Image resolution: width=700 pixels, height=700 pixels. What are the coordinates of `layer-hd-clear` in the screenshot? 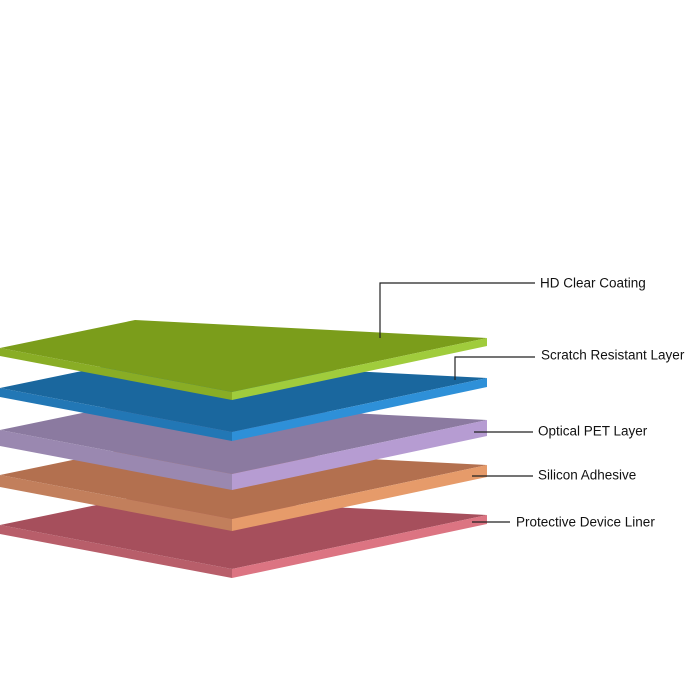 It's located at (243, 360).